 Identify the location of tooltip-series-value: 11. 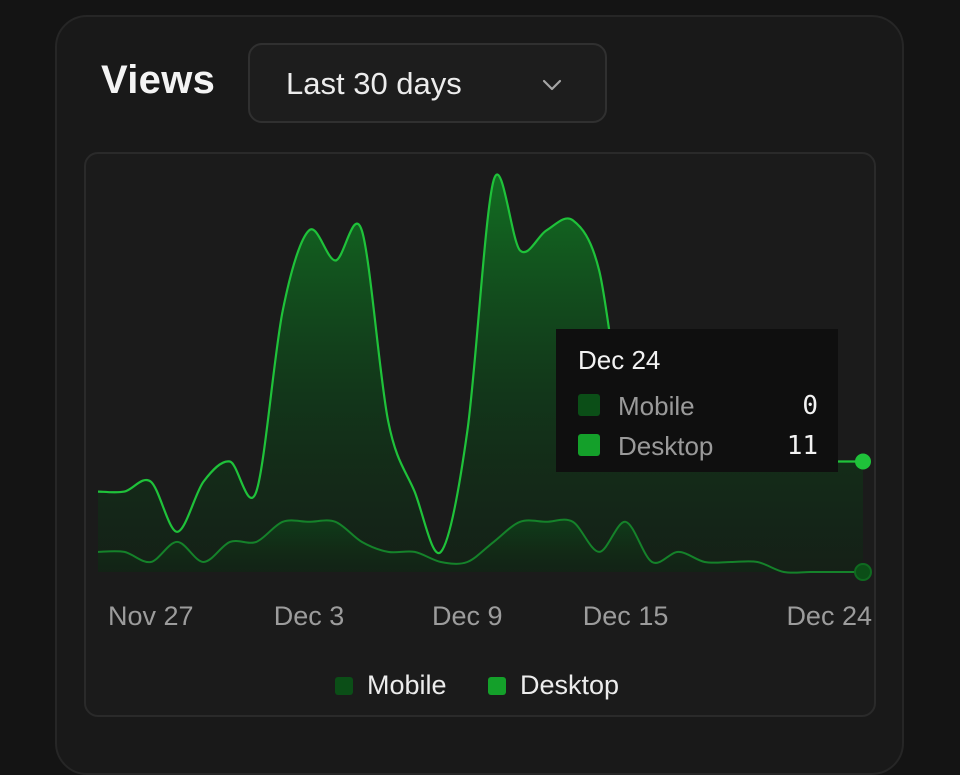
(802, 446).